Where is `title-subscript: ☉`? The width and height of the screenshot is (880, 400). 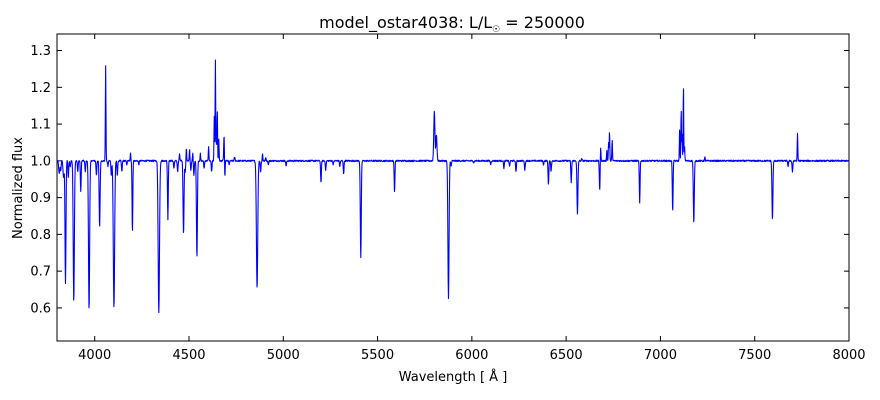
title-subscript: ☉ is located at coordinates (496, 30).